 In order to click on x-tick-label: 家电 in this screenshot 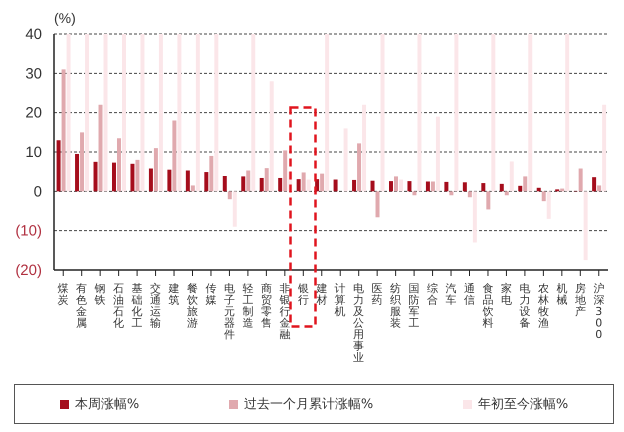, I will do `click(506, 294)`.